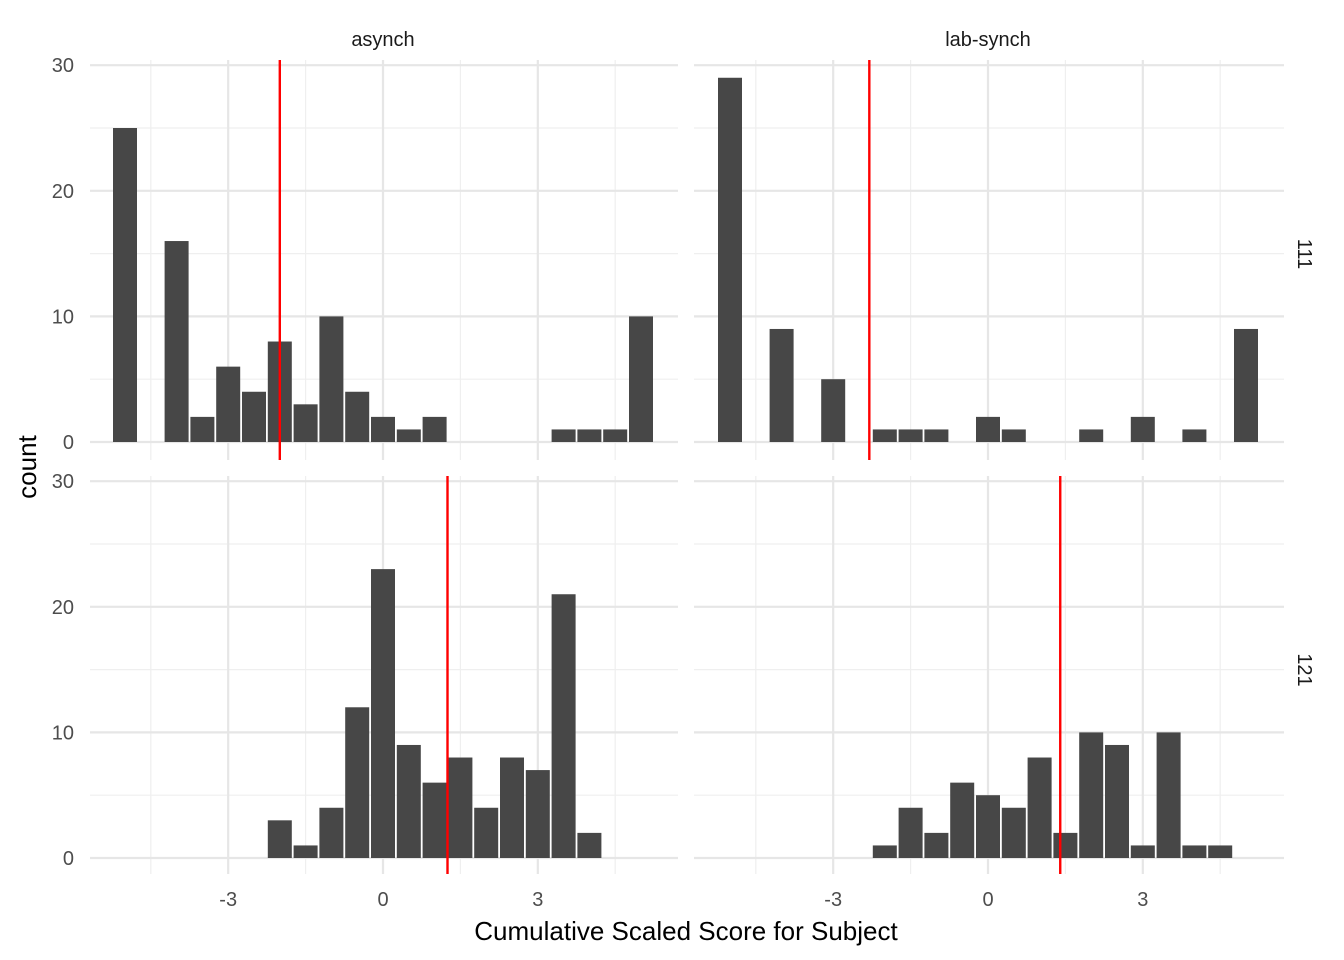 Image resolution: width=1344 pixels, height=960 pixels. Describe the element at coordinates (382, 40) in the screenshot. I see `strip-label-asynch: asynch` at that location.